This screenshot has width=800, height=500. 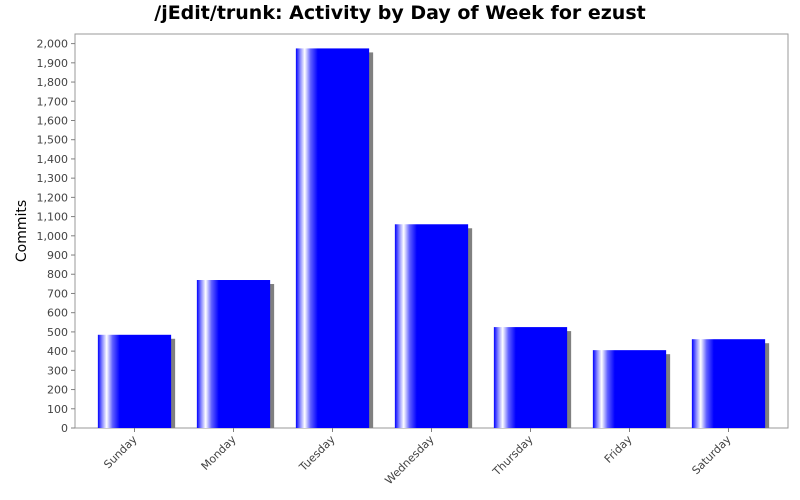 I want to click on x-tick-label: Monday, so click(x=219, y=453).